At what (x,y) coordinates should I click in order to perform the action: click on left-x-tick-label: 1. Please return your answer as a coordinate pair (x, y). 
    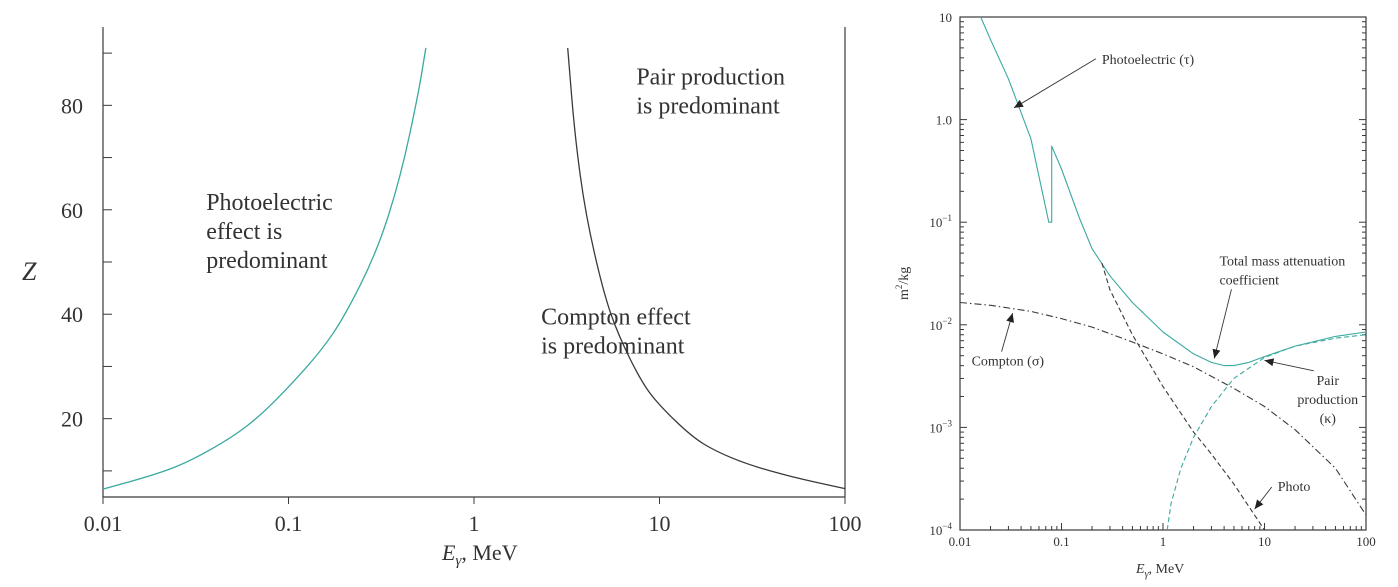
    Looking at the image, I should click on (474, 523).